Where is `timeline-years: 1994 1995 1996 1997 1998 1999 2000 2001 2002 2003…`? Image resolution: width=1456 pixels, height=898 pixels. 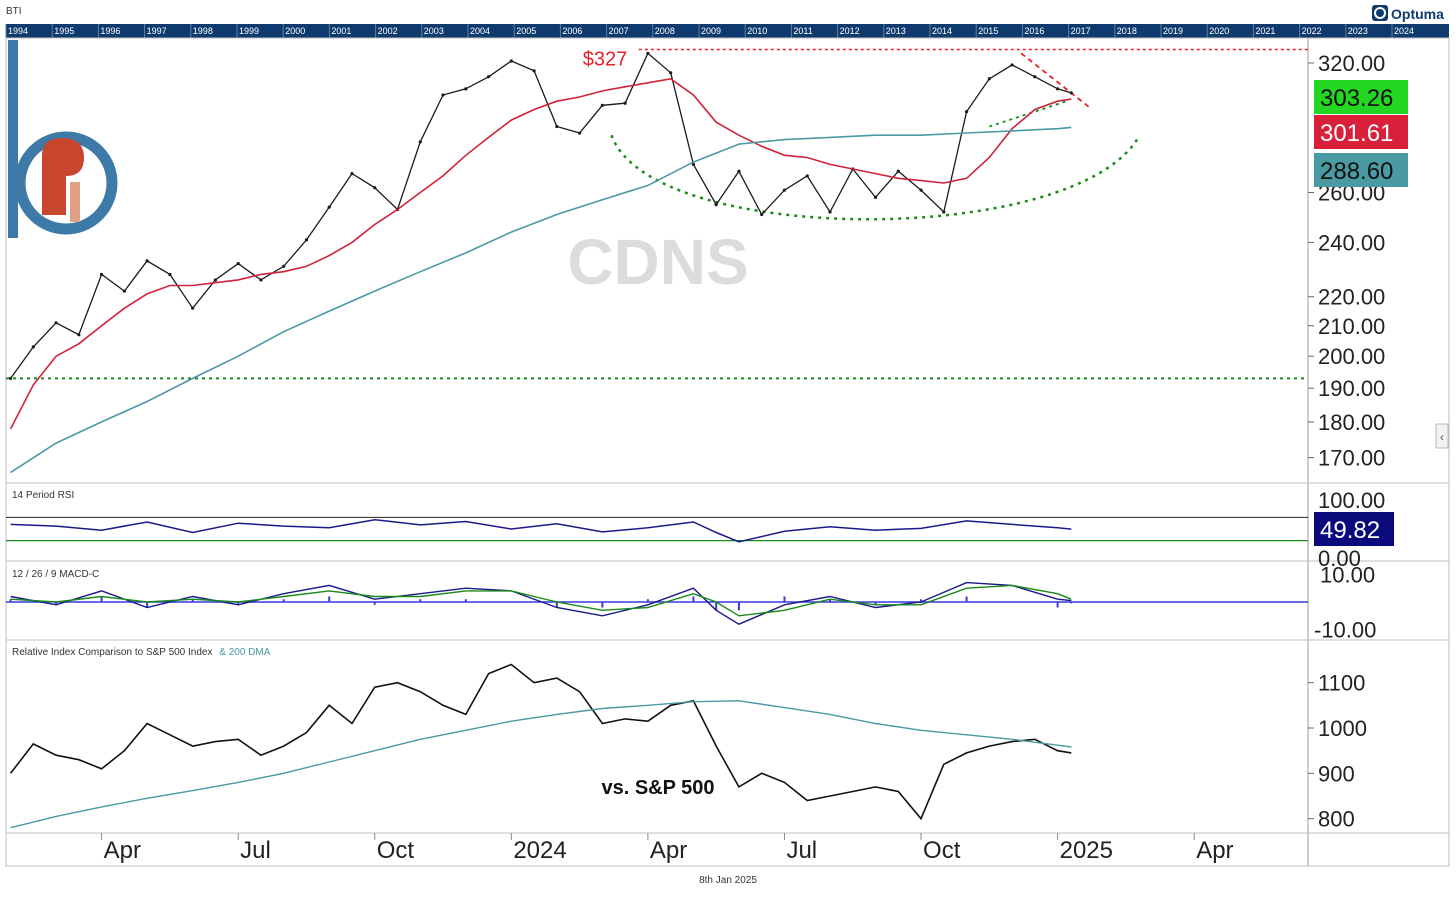 timeline-years: 1994 1995 1996 1997 1998 1999 2000 2001 2002 2003… is located at coordinates (709, 31).